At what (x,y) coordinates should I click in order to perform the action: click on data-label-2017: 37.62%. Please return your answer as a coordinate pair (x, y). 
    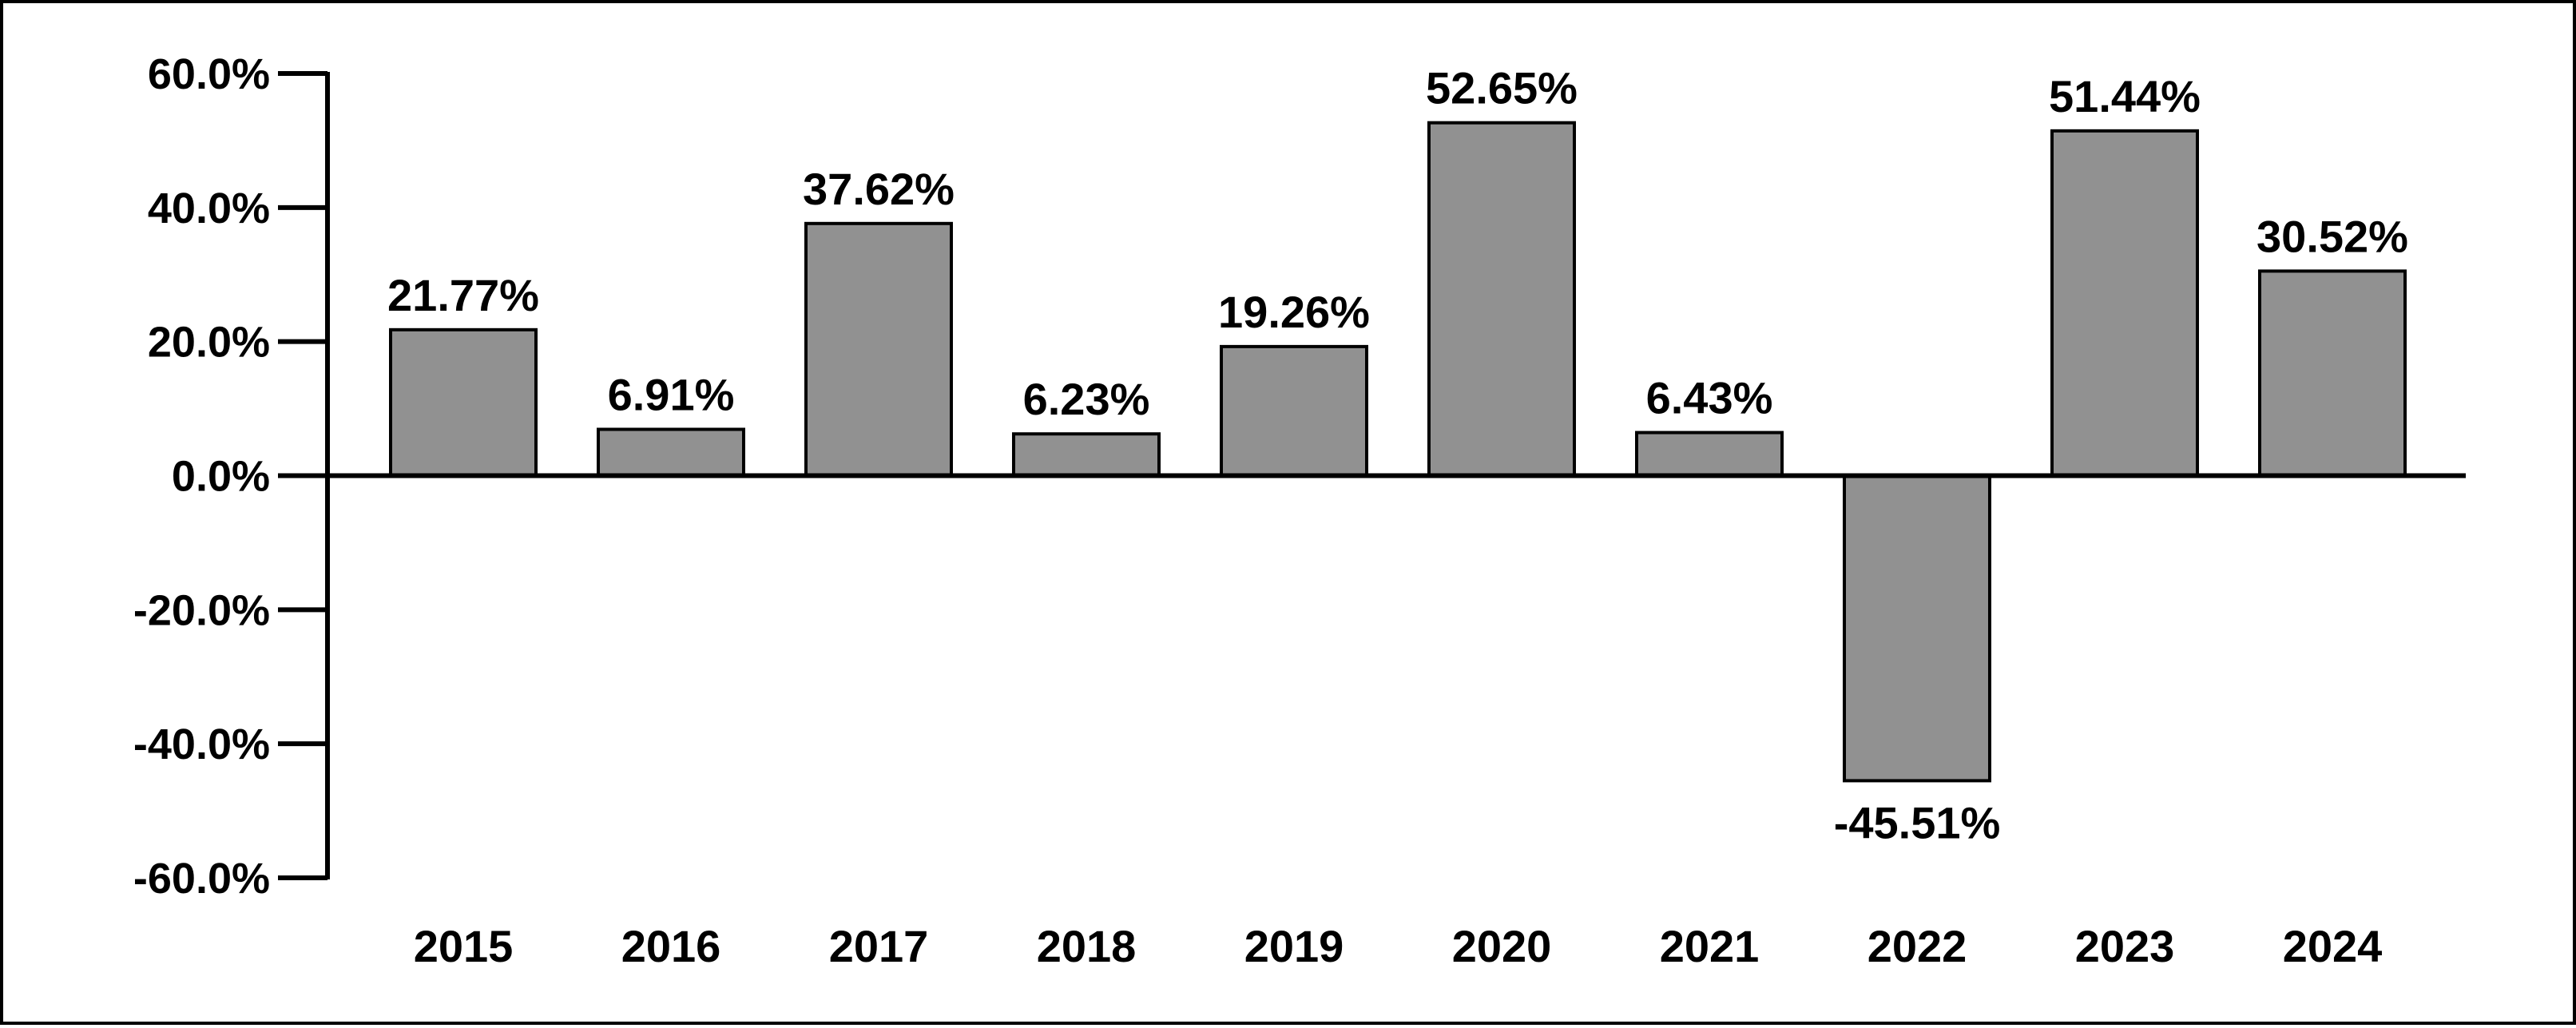
    Looking at the image, I should click on (879, 189).